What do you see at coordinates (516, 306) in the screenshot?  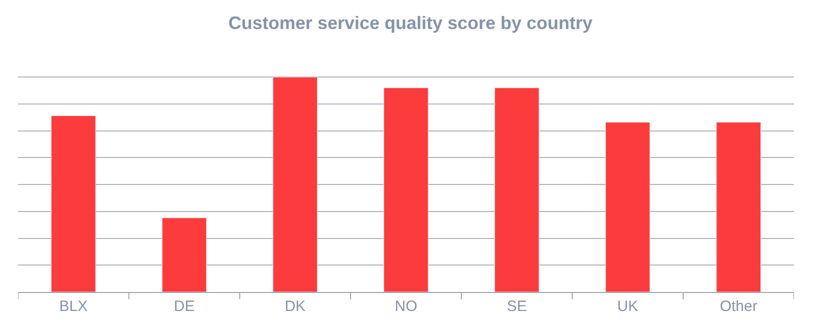 I see `x-tick-label: SE` at bounding box center [516, 306].